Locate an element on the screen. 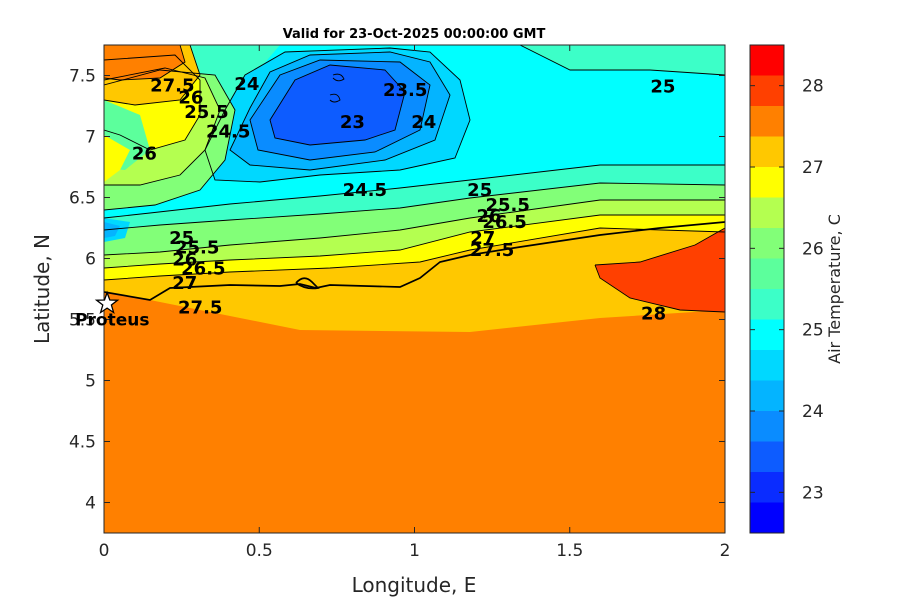  colorbar-label: Air Temperature, C is located at coordinates (834, 289).